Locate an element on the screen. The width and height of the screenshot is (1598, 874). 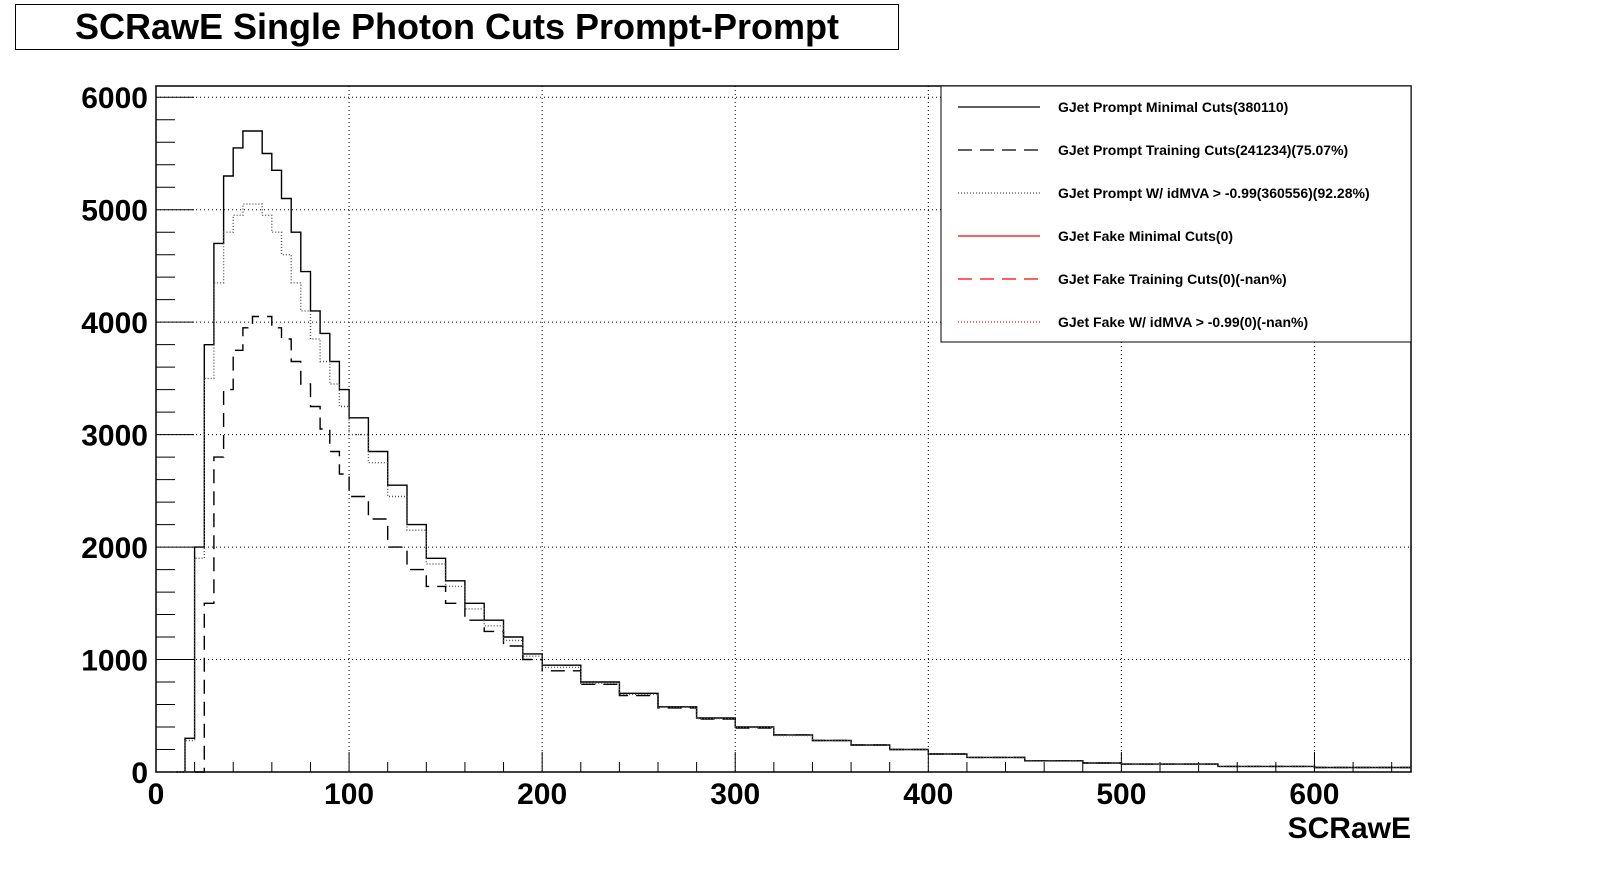
legend-label: GJet Prompt Minimal Cuts(380110) is located at coordinates (1173, 107).